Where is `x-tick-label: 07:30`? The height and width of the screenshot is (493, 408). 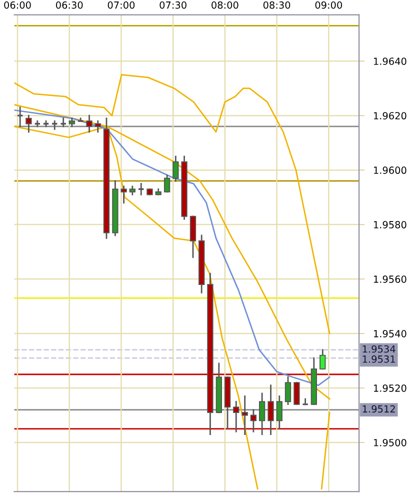 x-tick-label: 07:30 is located at coordinates (173, 5).